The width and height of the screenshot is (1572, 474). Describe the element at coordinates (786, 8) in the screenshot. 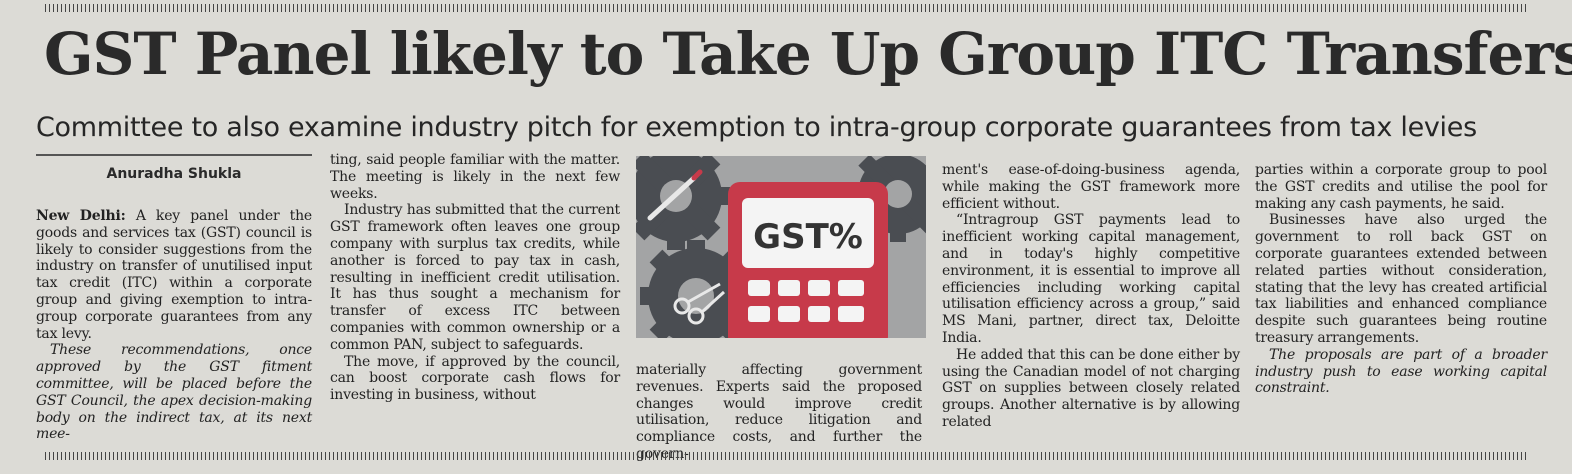

I see `top-decorative-rule` at that location.